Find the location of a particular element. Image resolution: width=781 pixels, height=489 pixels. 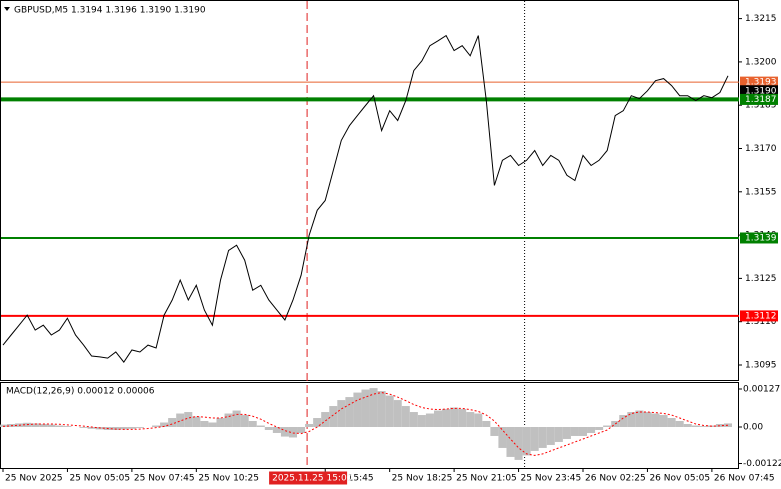

indicator-title: MACD(12,26,9) 0.00012 0.00006 is located at coordinates (80, 392).